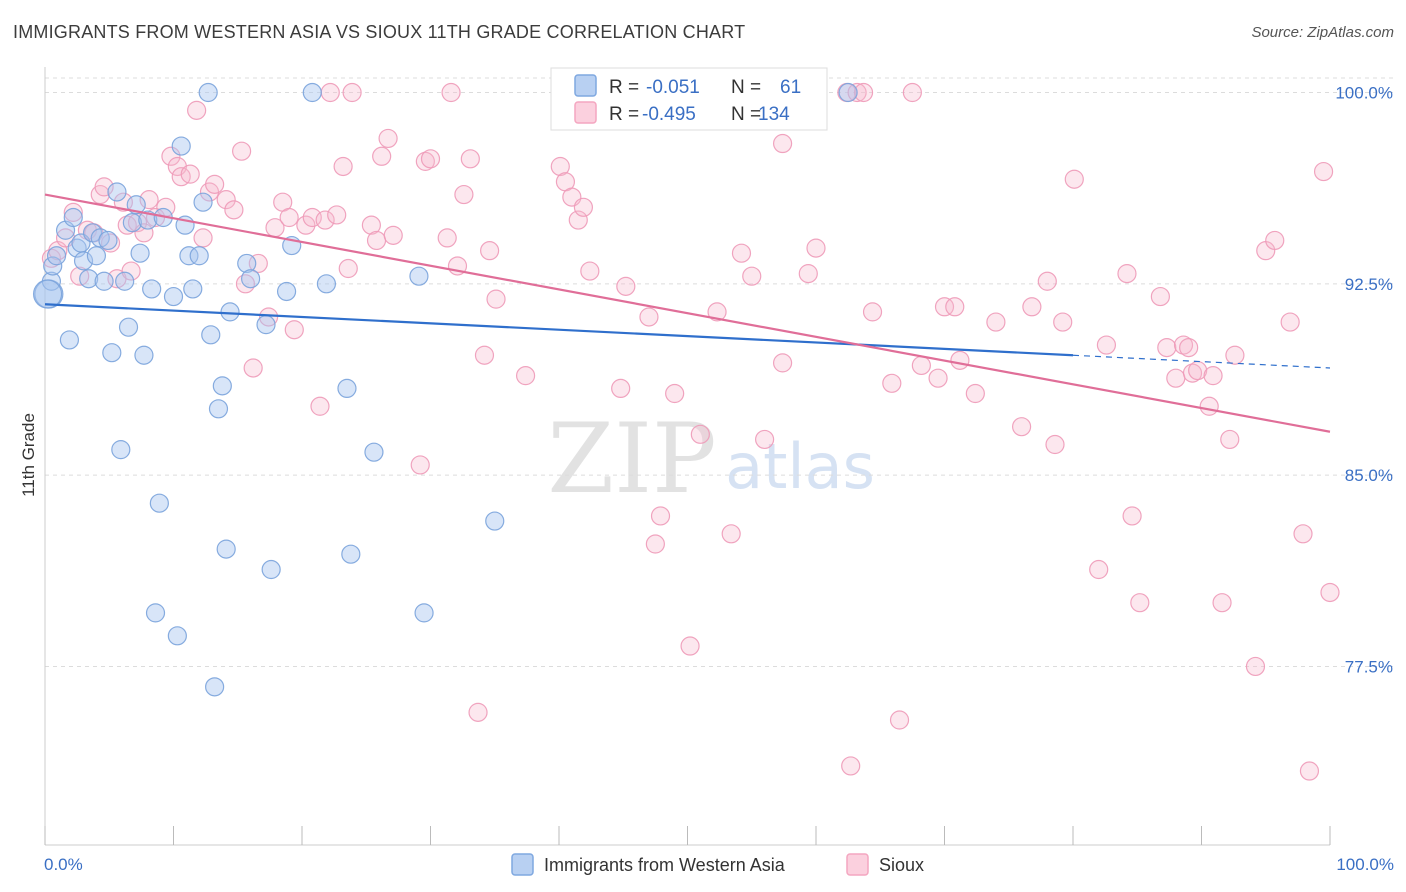 Image resolution: width=1406 pixels, height=892 pixels. I want to click on y-tick-labels: 77.5% 85.0% 92.5% 100.0%, so click(1364, 380).